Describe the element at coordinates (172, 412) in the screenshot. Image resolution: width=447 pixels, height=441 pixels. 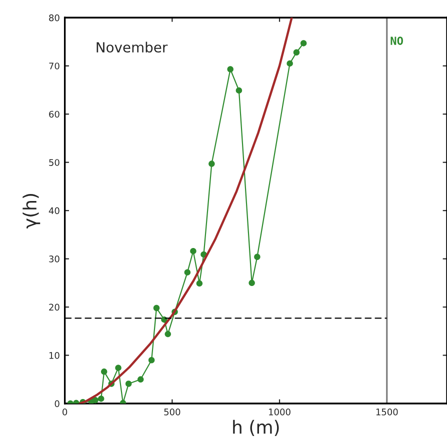
I see `x-tick-label: 500` at that location.